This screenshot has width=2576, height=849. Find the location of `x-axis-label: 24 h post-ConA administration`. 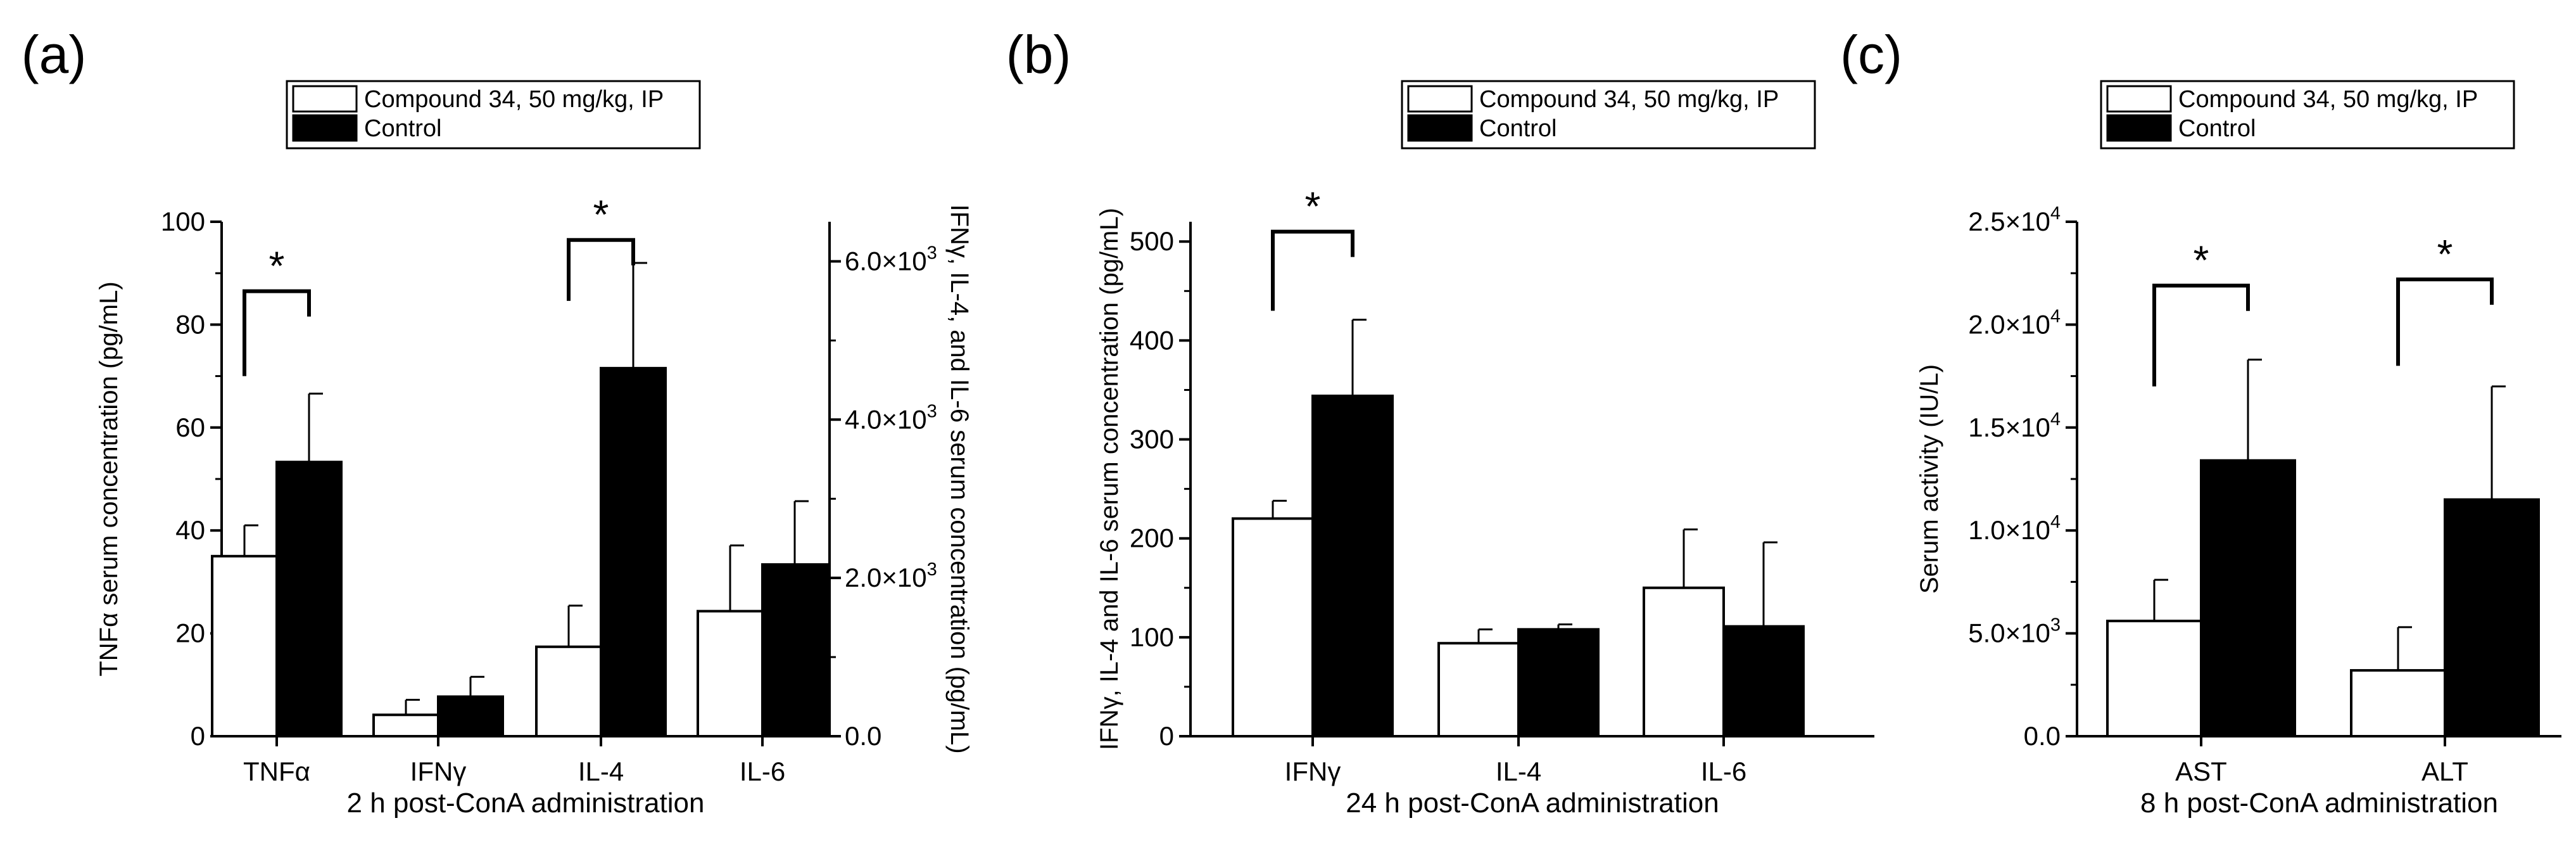

x-axis-label: 24 h post-ConA administration is located at coordinates (1532, 803).